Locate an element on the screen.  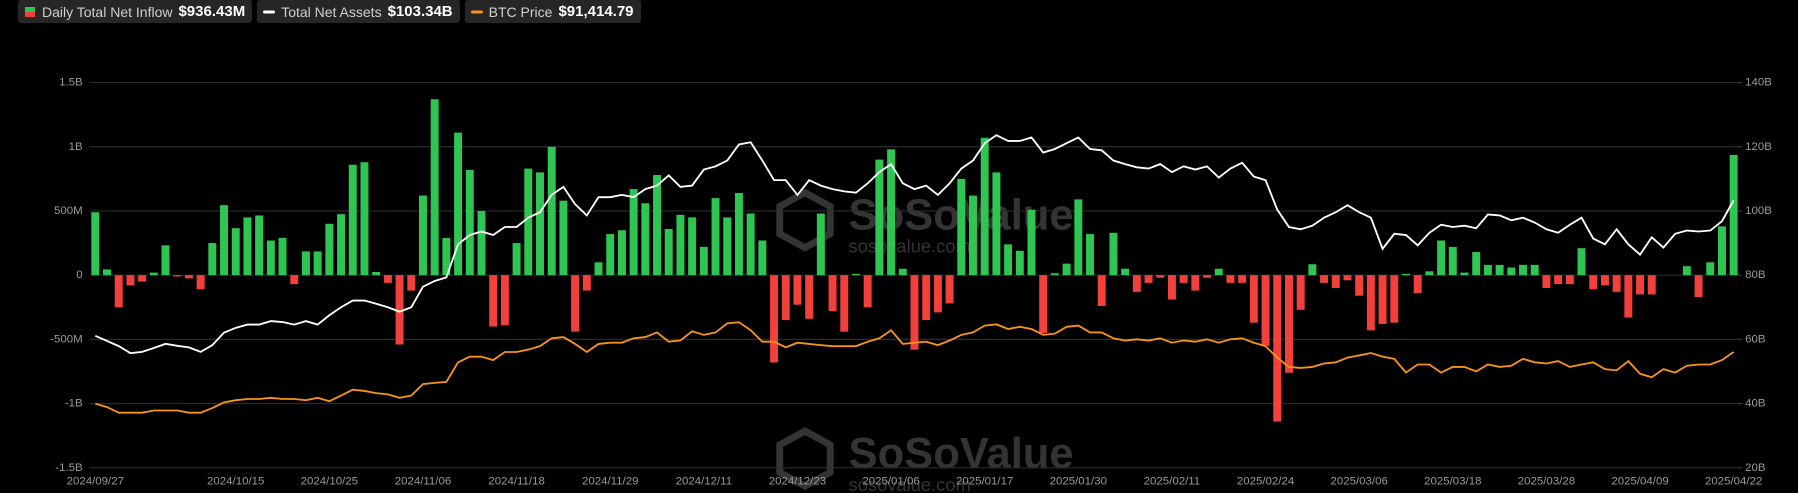
legend-item: BTC Price $91,414.79 is located at coordinates (552, 11).